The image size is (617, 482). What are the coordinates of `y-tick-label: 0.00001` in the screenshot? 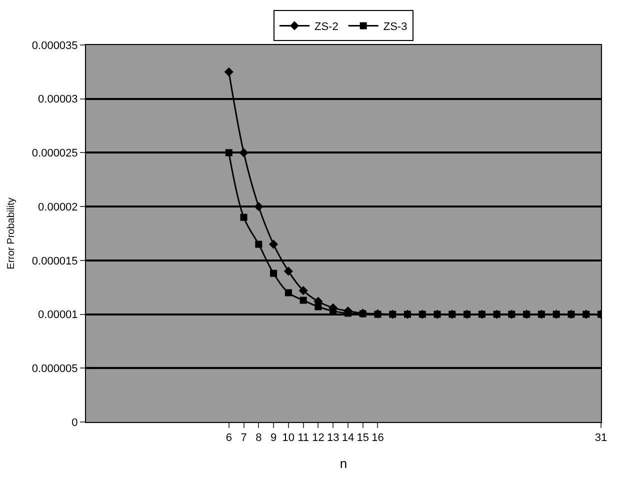 It's located at (58, 315).